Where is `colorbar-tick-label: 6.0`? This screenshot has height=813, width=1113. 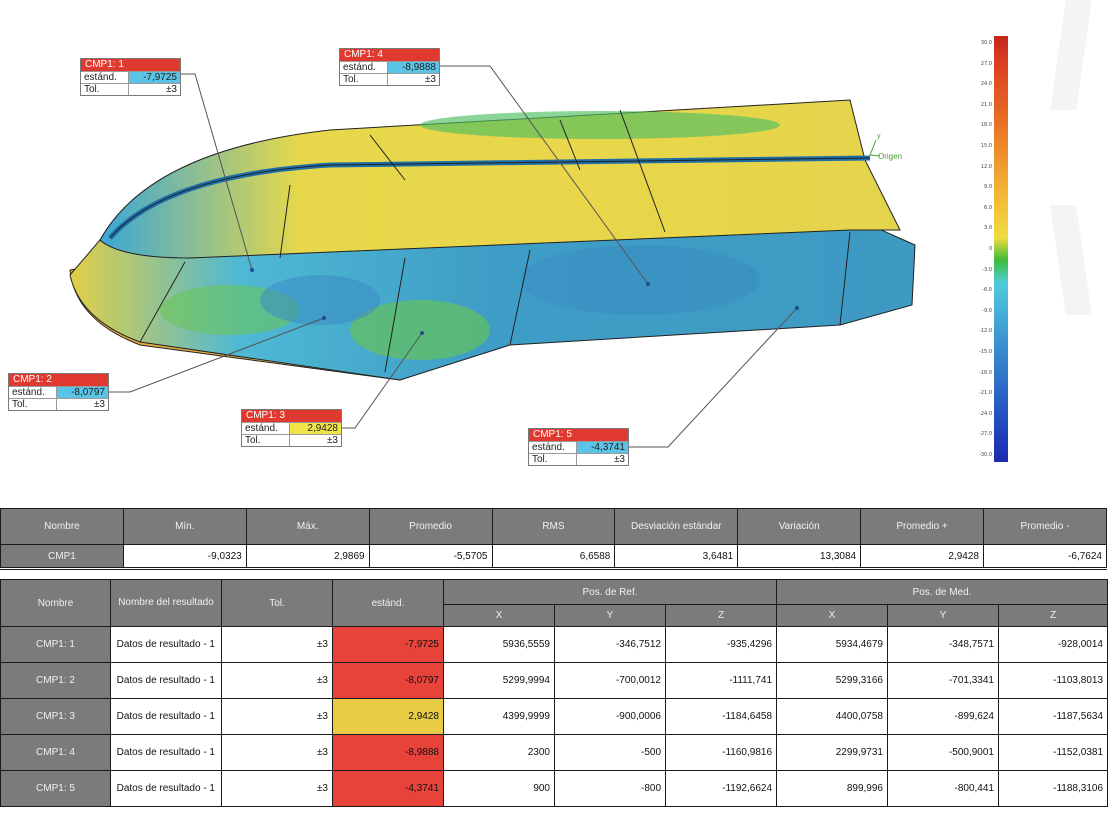
colorbar-tick-label: 6.0 is located at coordinates (988, 207).